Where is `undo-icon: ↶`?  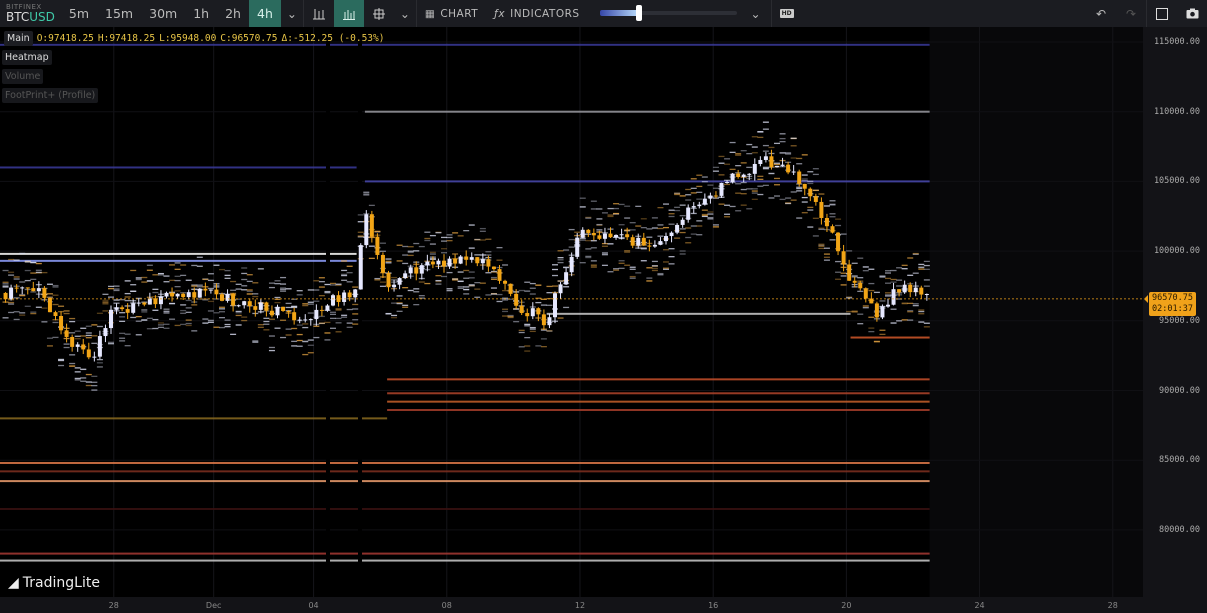 undo-icon: ↶ is located at coordinates (1101, 13).